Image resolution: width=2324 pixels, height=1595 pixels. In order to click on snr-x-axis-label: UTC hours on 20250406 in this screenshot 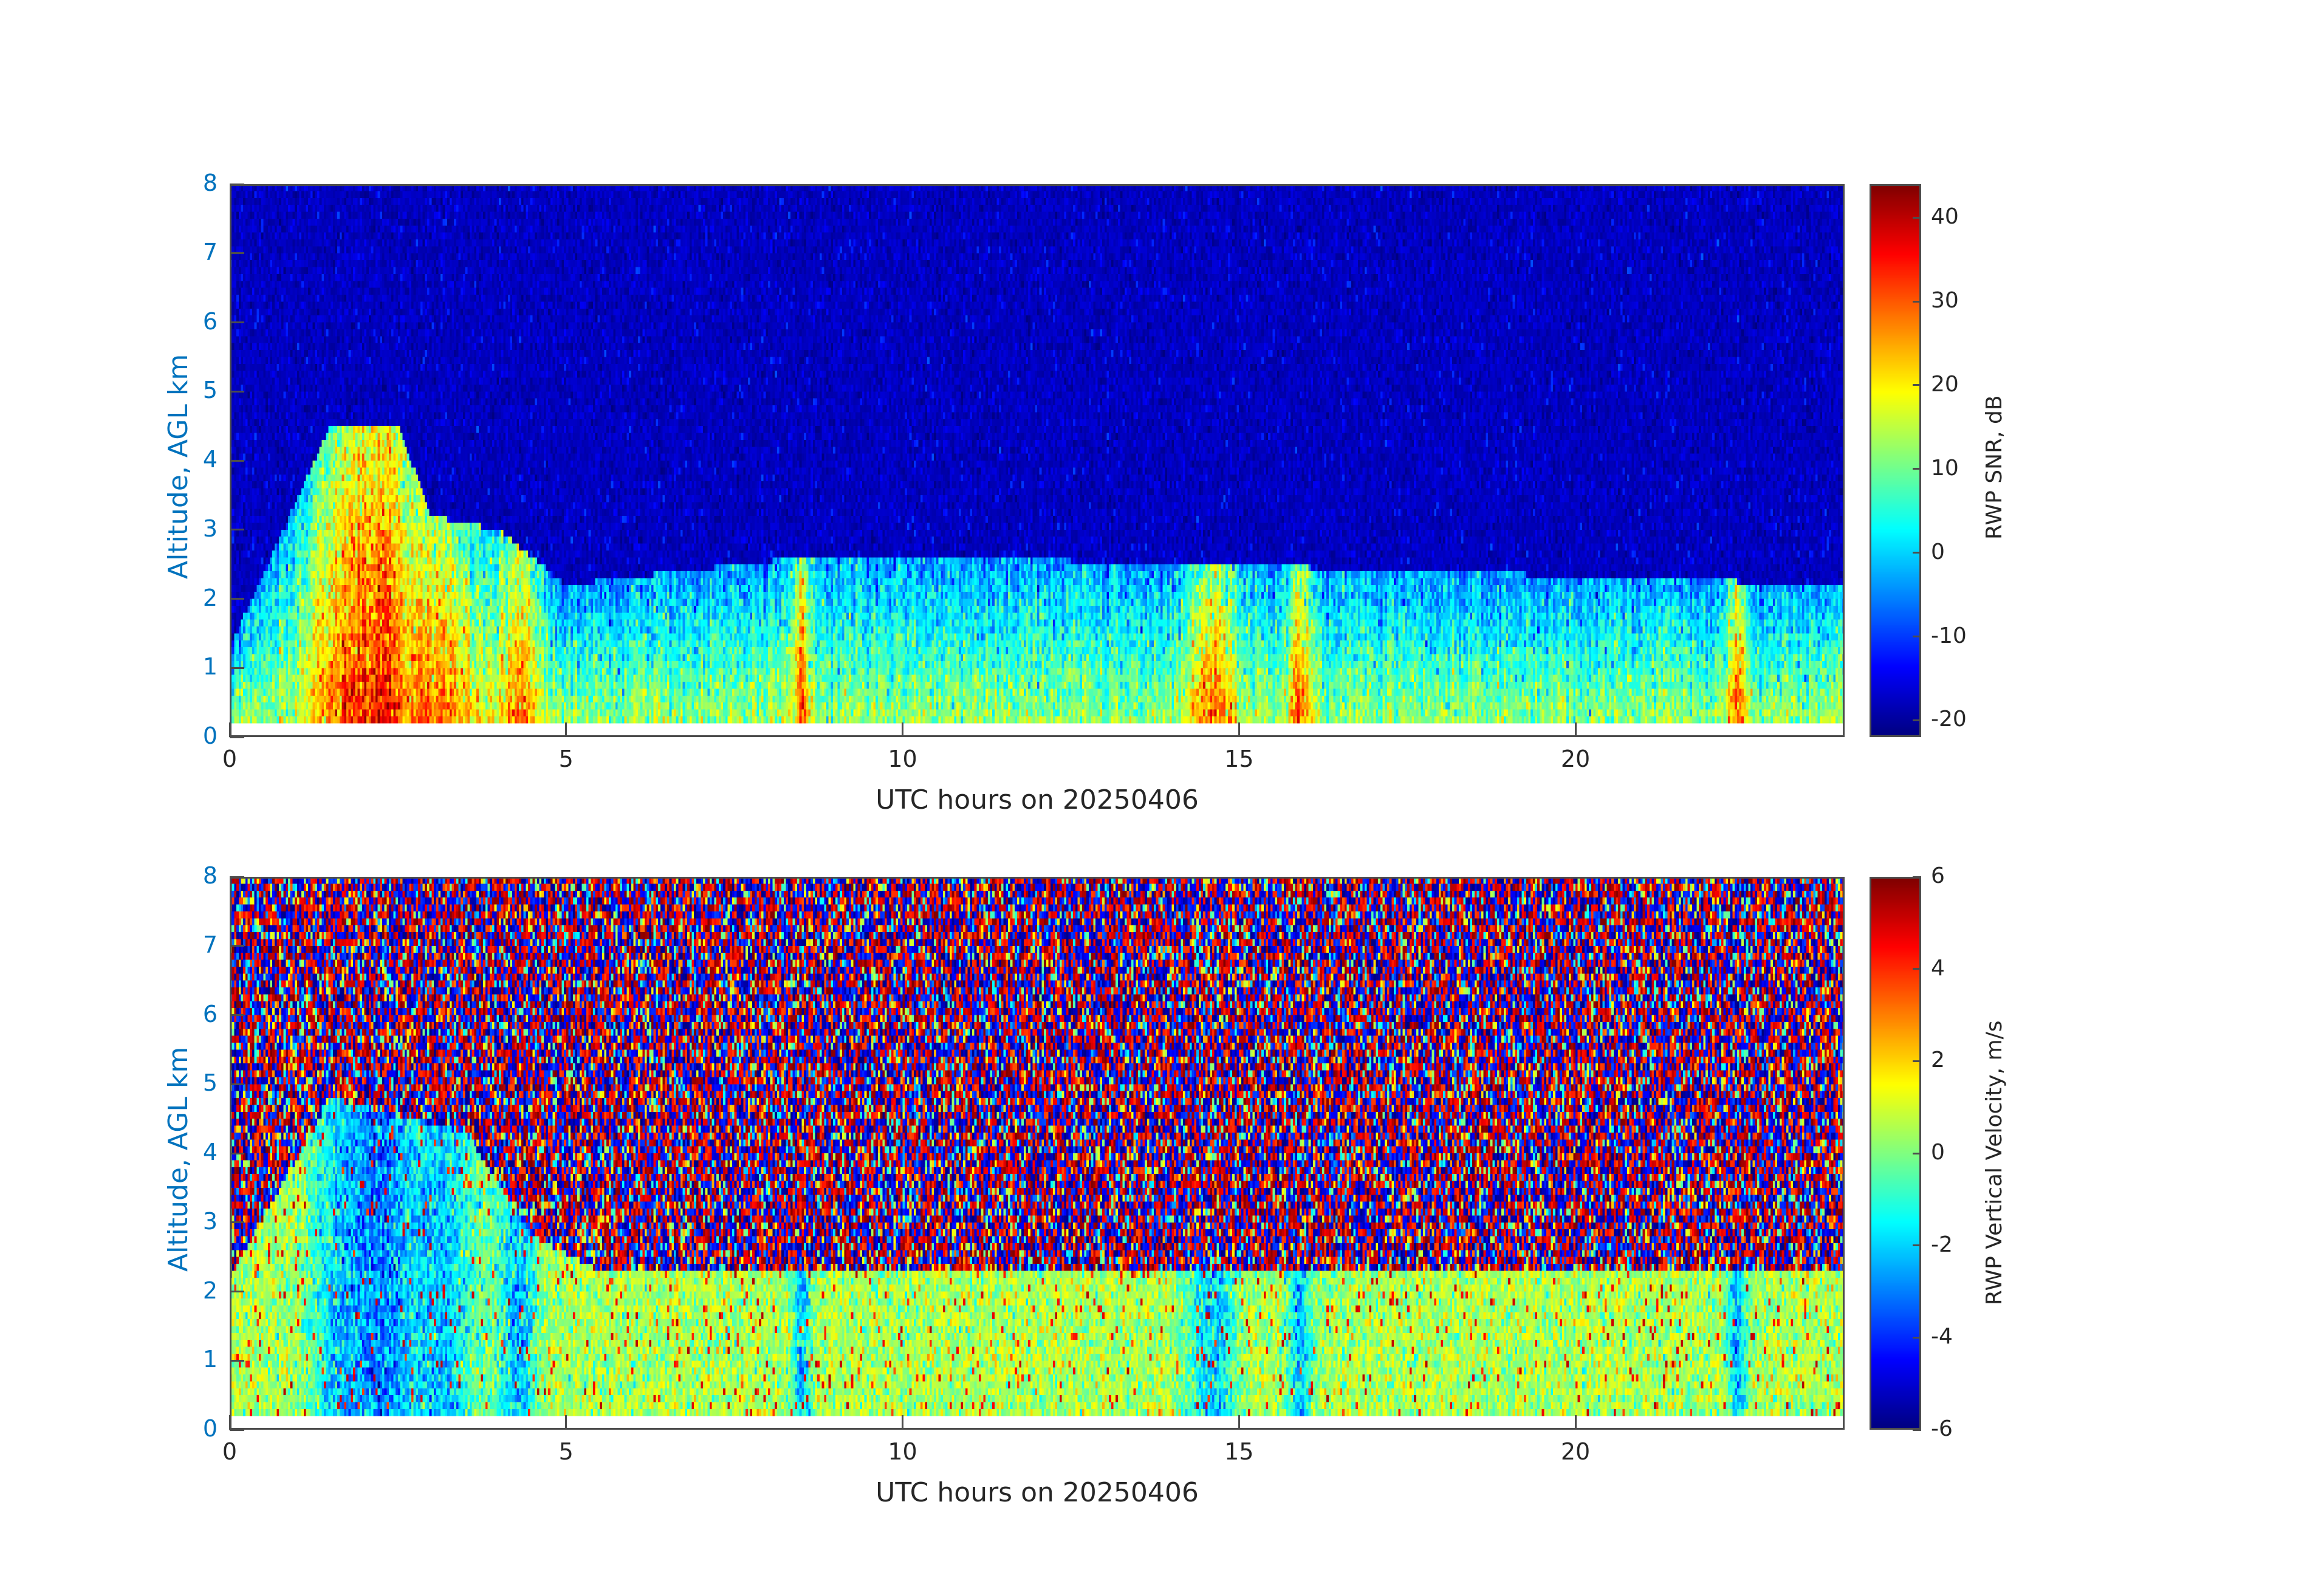, I will do `click(1037, 799)`.